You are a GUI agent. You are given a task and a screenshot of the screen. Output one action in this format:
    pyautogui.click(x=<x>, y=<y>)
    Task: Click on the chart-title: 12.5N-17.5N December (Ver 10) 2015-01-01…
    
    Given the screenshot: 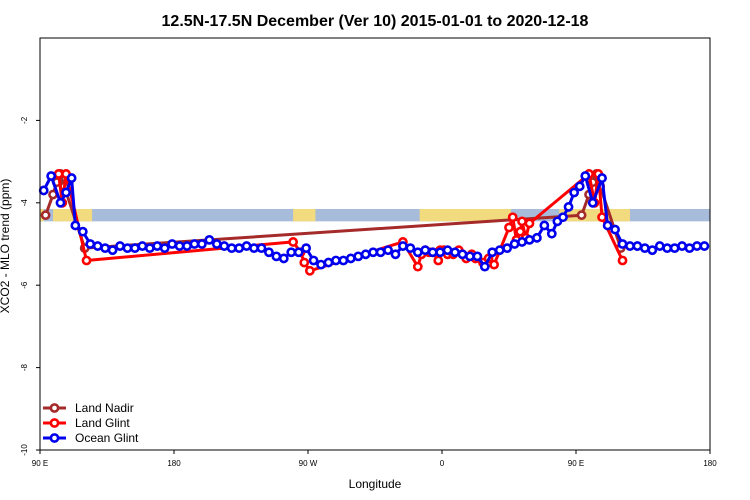 What is the action you would take?
    pyautogui.click(x=375, y=21)
    